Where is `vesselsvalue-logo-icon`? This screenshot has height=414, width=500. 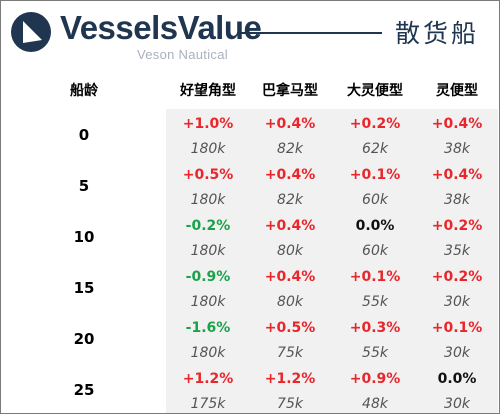 vesselsvalue-logo-icon is located at coordinates (31, 32).